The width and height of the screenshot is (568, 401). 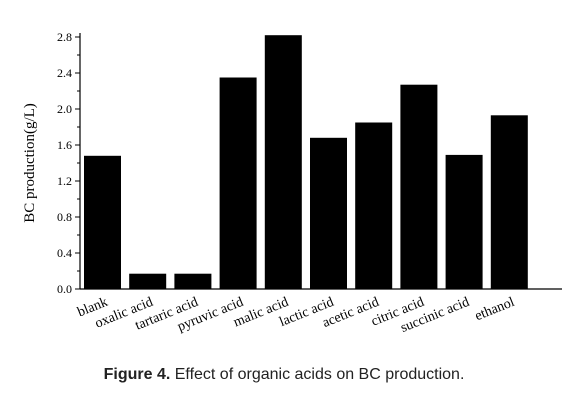 I want to click on figure-label: Figure 4., so click(x=137, y=374).